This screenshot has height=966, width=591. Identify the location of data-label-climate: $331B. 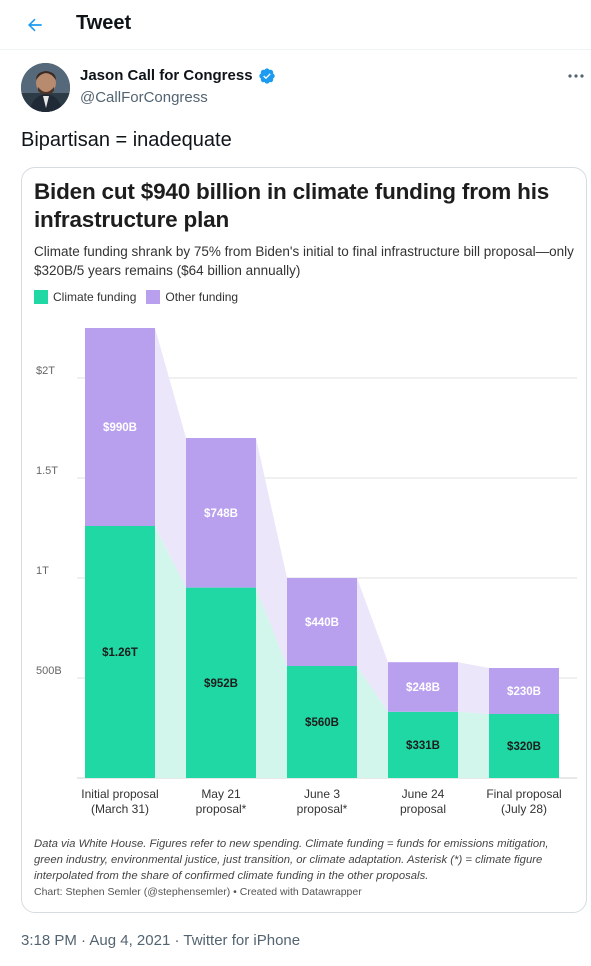
(423, 746).